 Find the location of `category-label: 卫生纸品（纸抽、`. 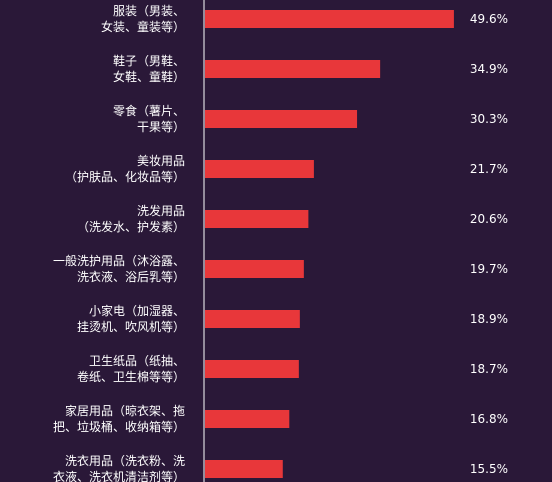

category-label: 卫生纸品（纸抽、 is located at coordinates (137, 361).